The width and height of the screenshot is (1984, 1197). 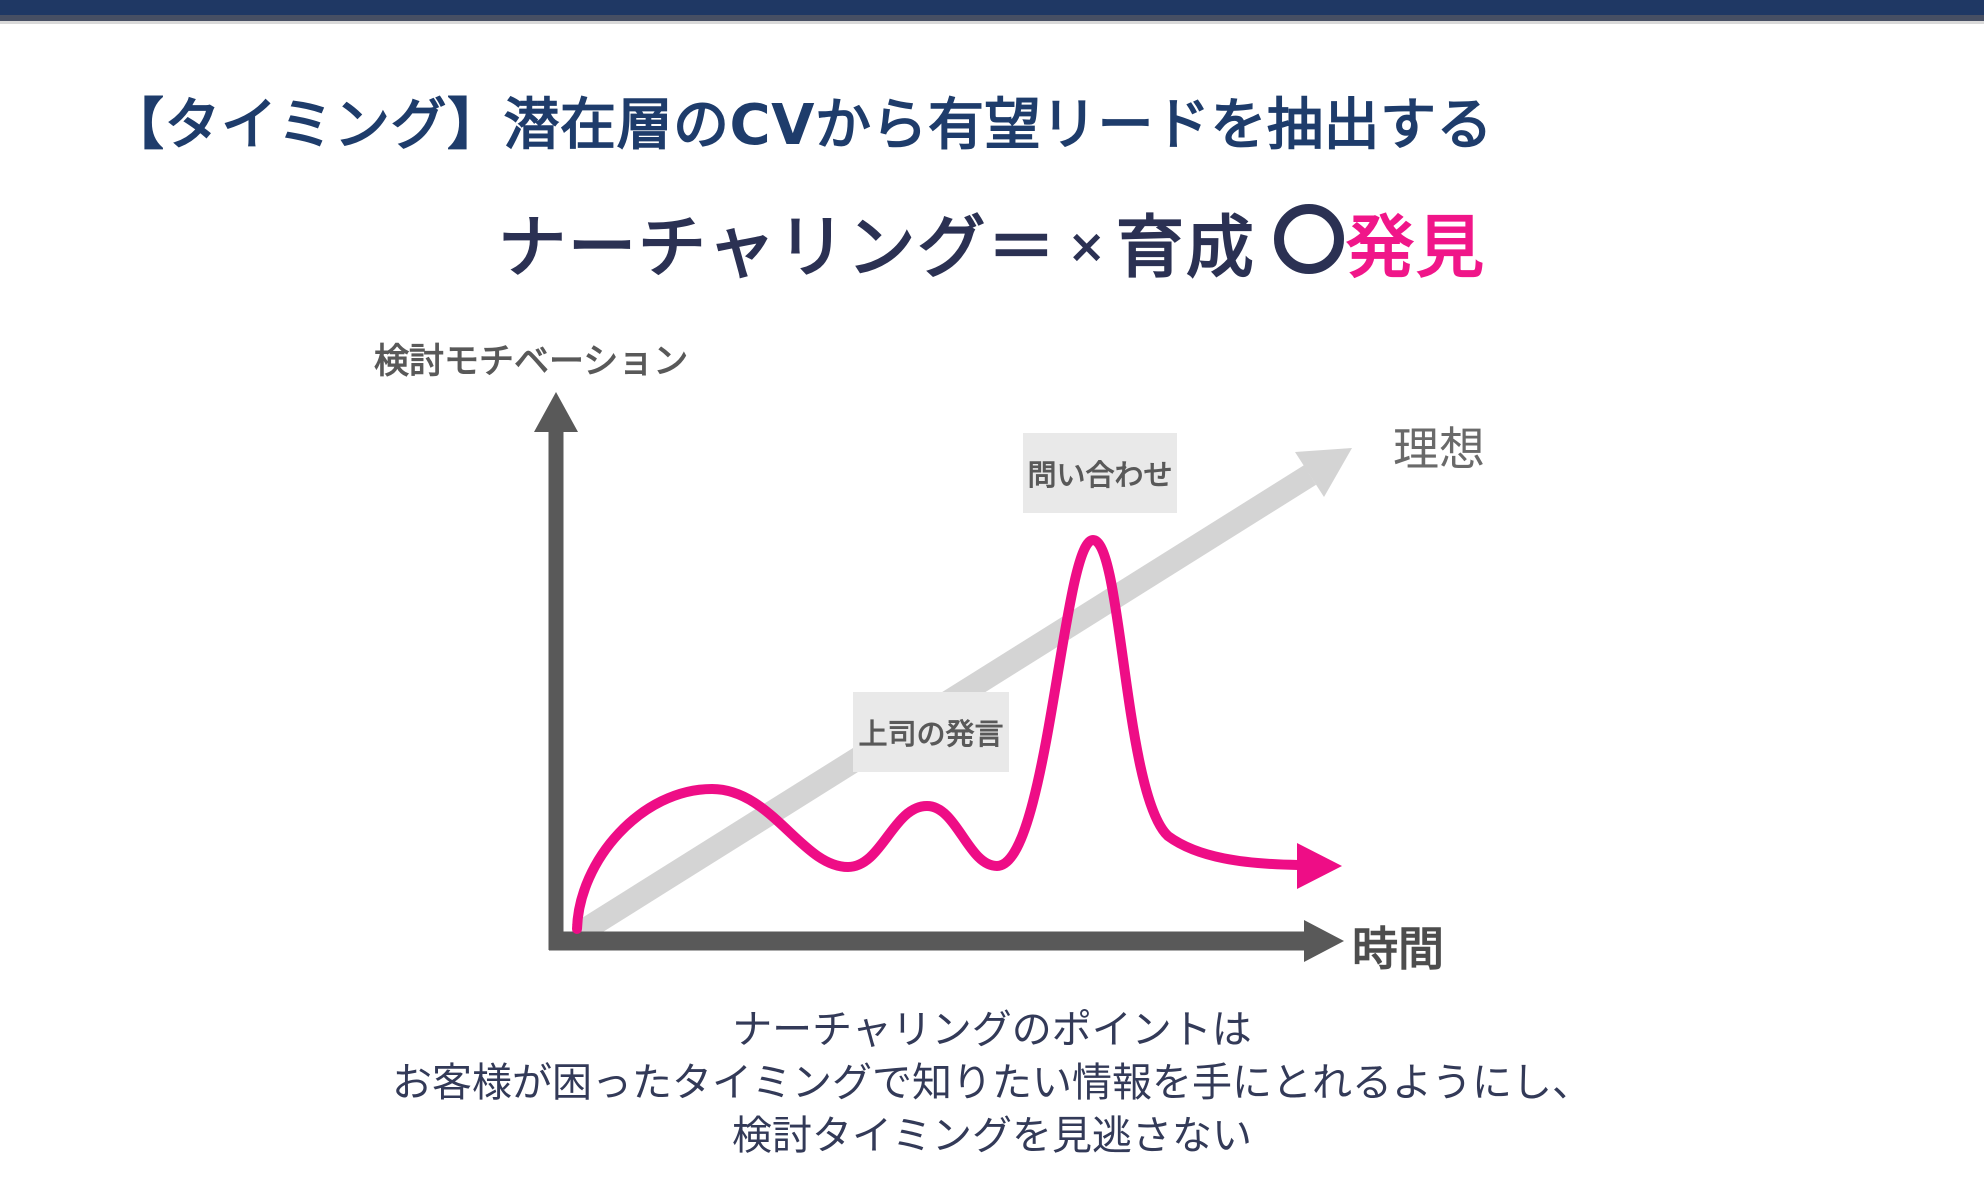 I want to click on x-axis-arrow-icon, so click(x=1324, y=941).